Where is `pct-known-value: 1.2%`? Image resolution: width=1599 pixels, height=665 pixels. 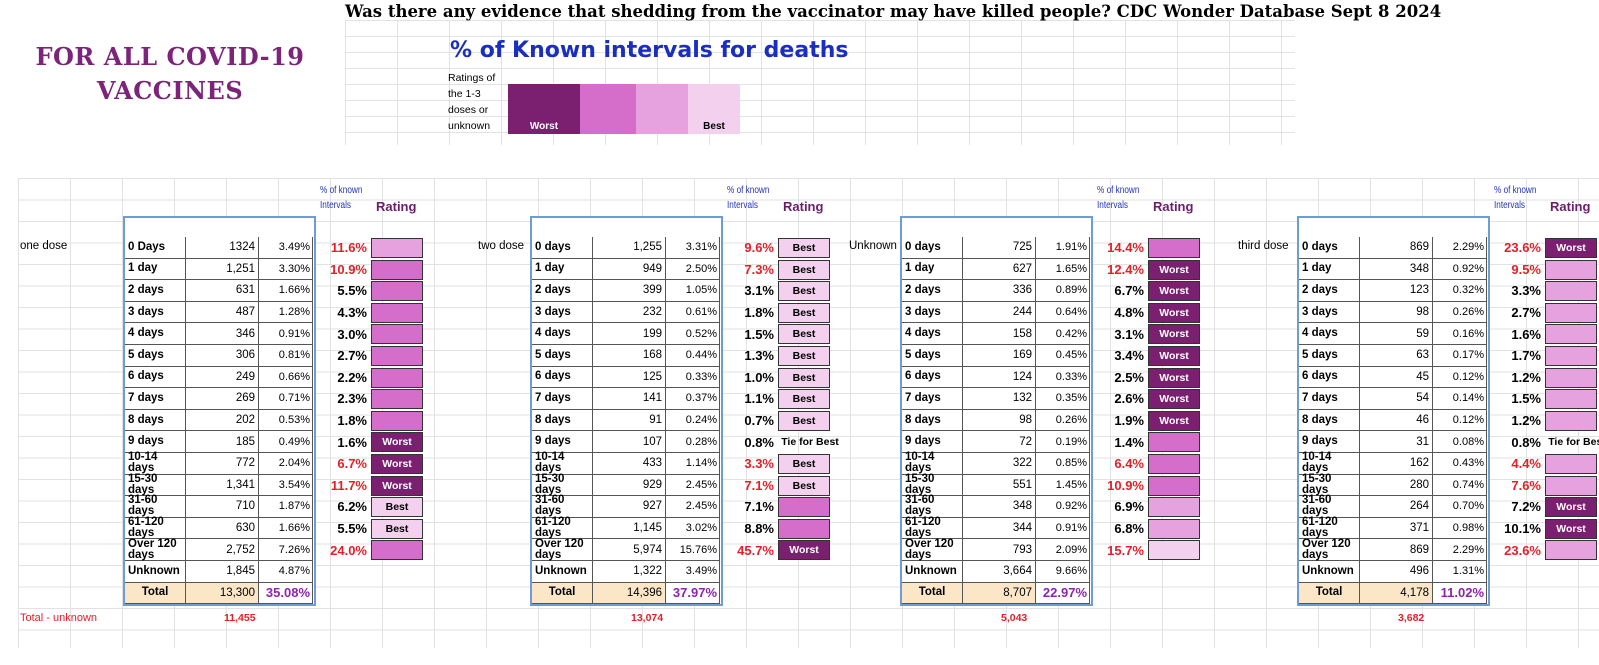 pct-known-value: 1.2% is located at coordinates (1526, 377).